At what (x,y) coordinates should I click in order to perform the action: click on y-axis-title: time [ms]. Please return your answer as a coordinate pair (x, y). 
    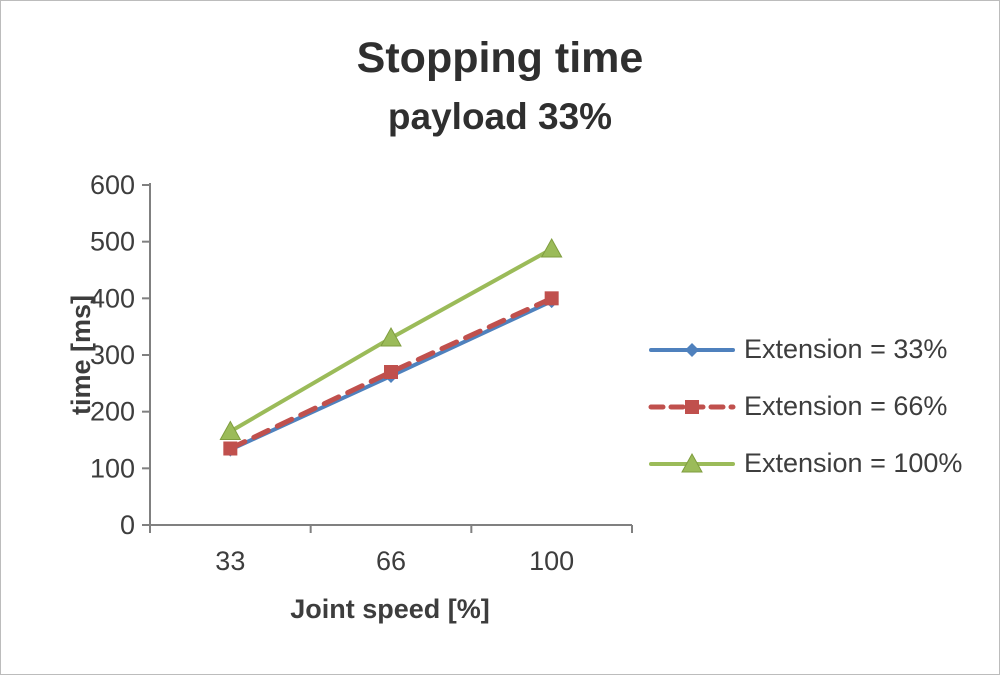
    Looking at the image, I should click on (81, 355).